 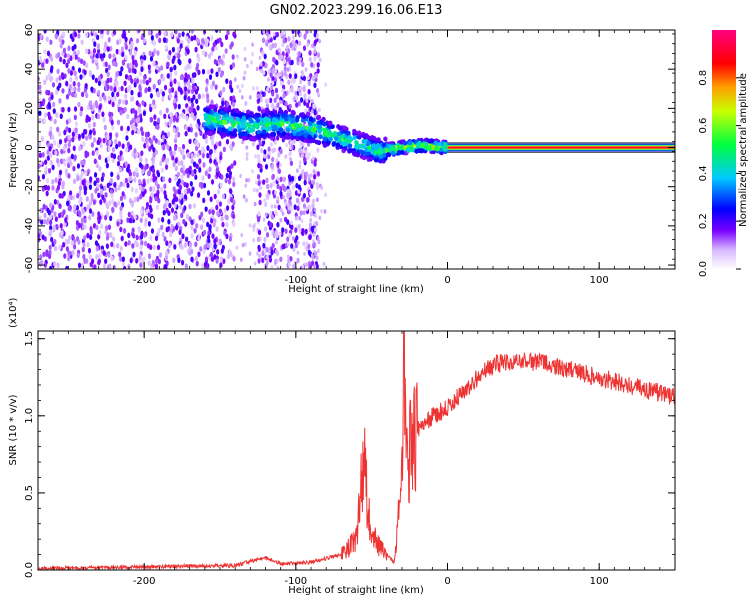 I want to click on colorbar-gradient, so click(x=724, y=149).